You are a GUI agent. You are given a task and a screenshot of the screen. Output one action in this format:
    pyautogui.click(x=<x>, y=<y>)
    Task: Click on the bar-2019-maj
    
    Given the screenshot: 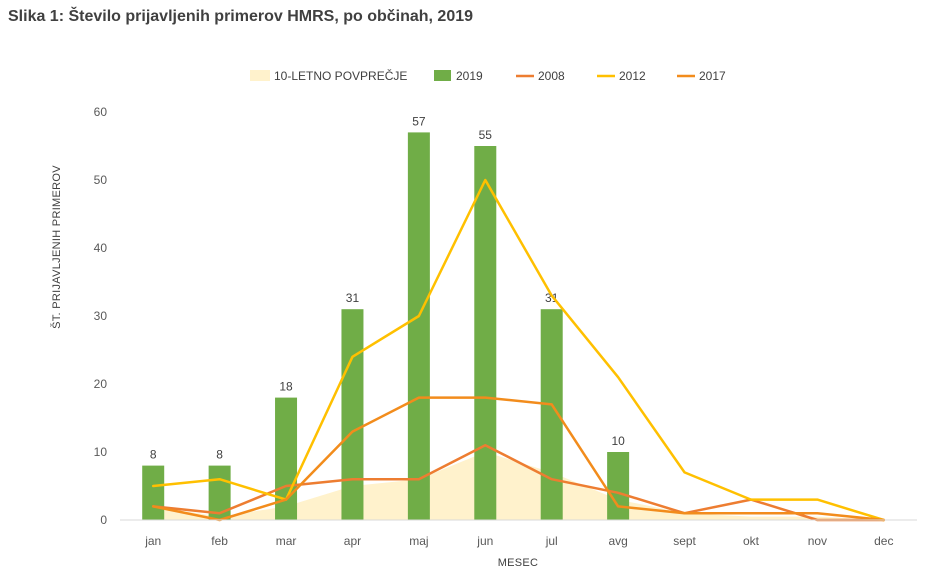 What is the action you would take?
    pyautogui.click(x=418, y=326)
    